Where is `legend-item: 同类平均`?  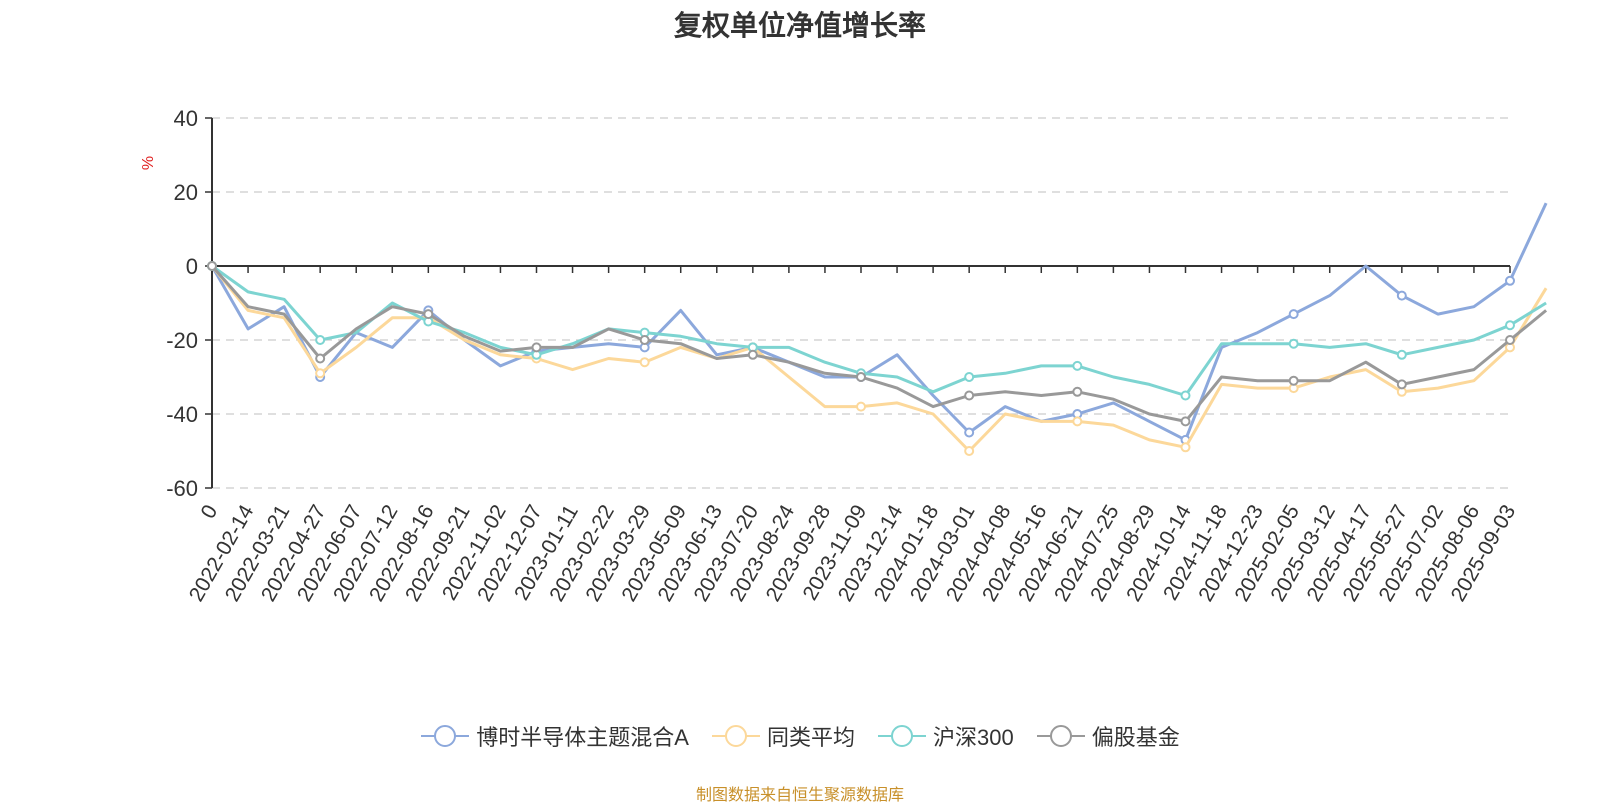
legend-item: 同类平均 is located at coordinates (783, 736).